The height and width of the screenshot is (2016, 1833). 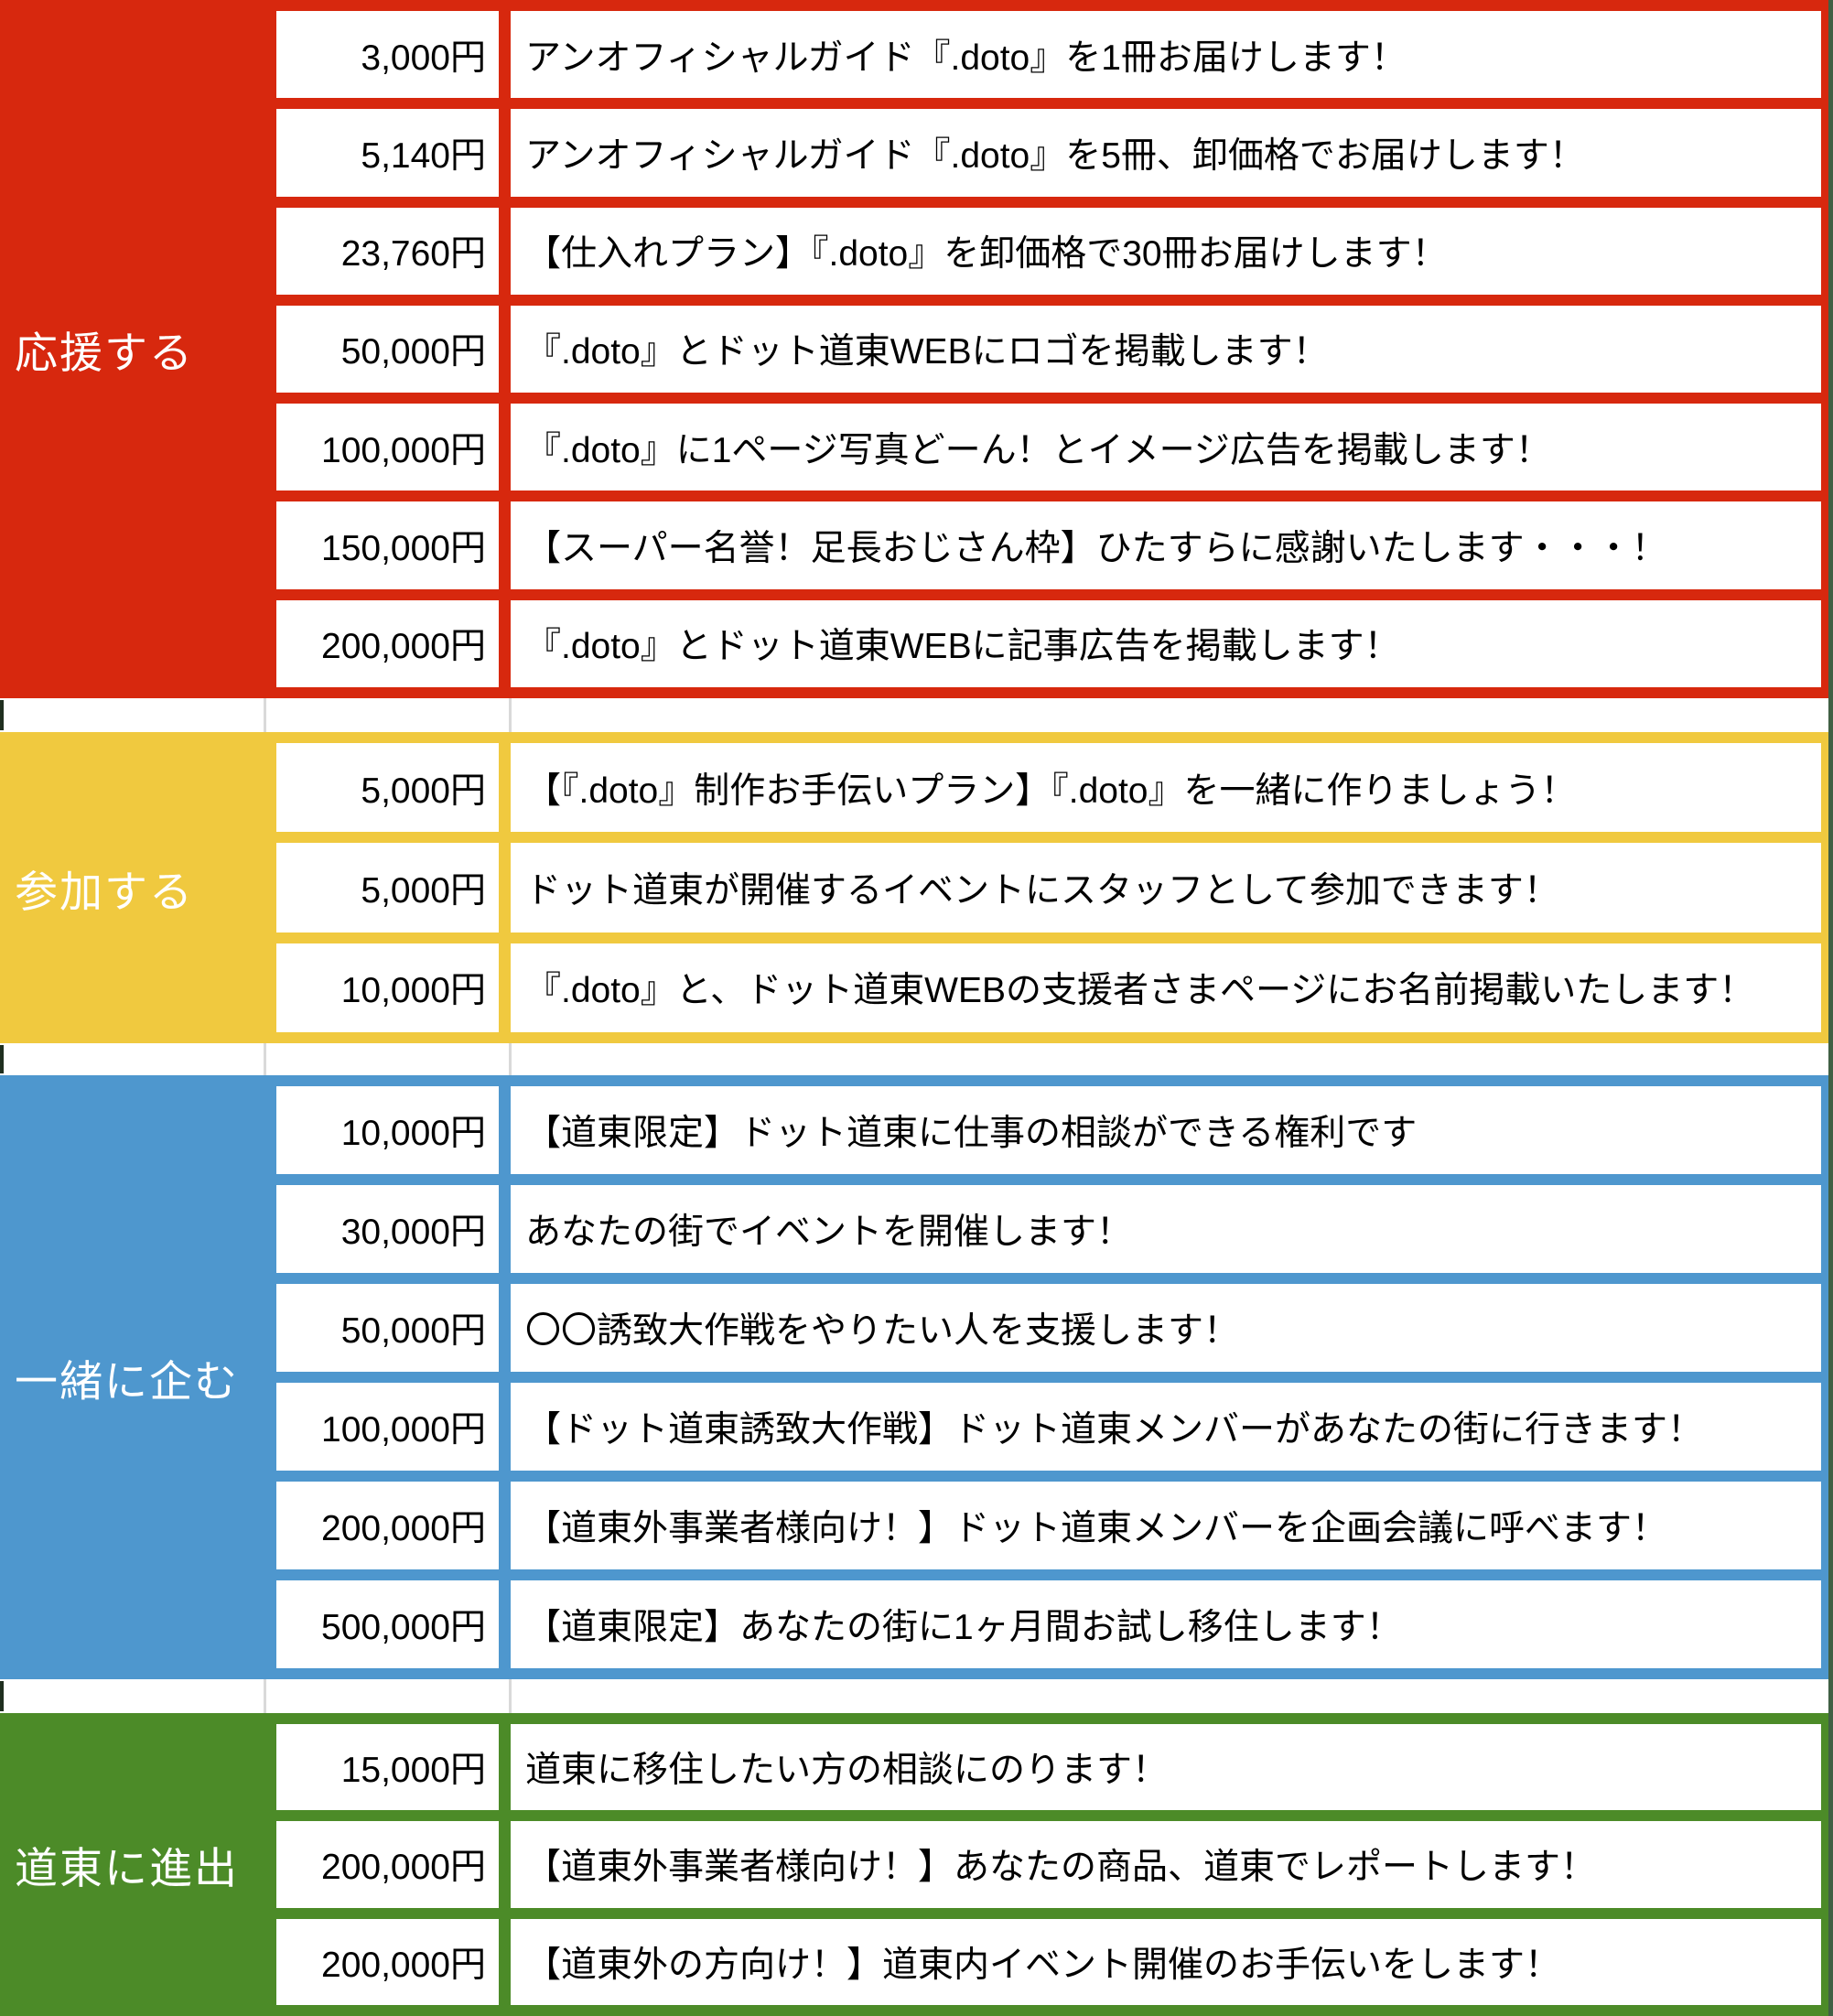 I want to click on reward-row: 5,140円 アンオフィシャルガイド『.doto』を5冊、卸価格でお届けします！, so click(x=1048, y=153).